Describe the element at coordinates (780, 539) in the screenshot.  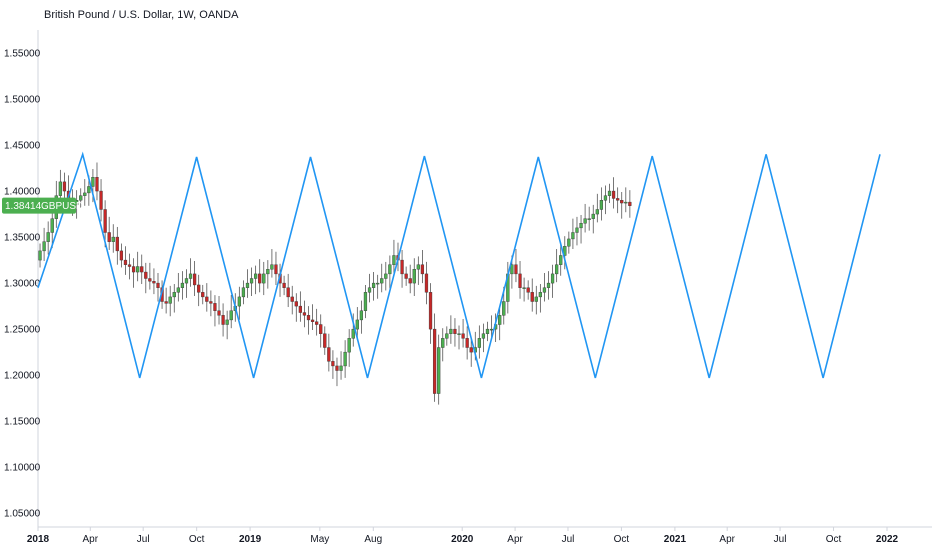
I see `x-tick-label: Jul` at that location.